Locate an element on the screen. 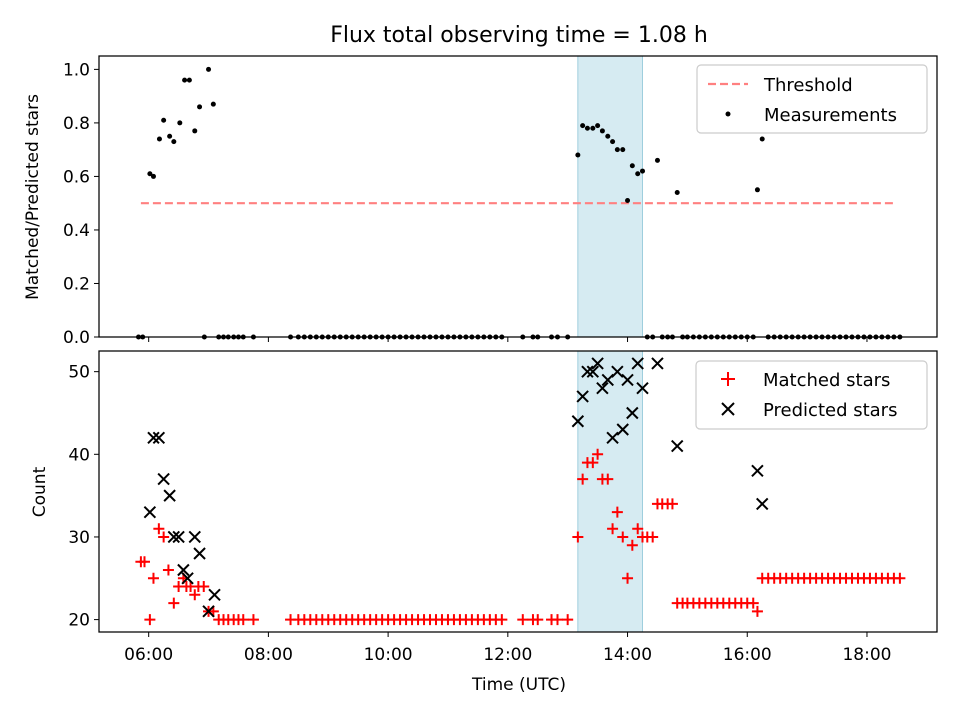 This screenshot has width=960, height=724. x-tick-label: 08:00 is located at coordinates (268, 655).